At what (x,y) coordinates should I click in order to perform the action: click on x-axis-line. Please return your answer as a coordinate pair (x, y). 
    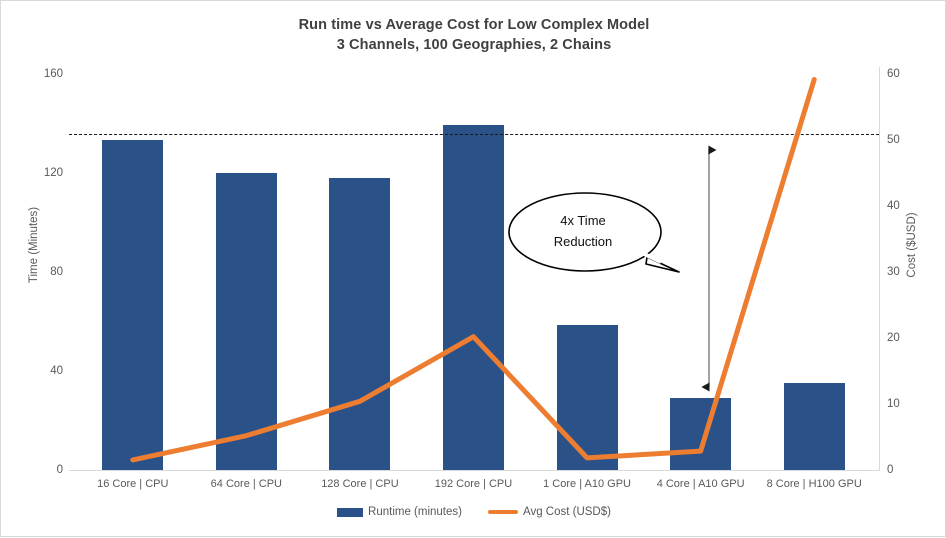
    Looking at the image, I should click on (474, 470).